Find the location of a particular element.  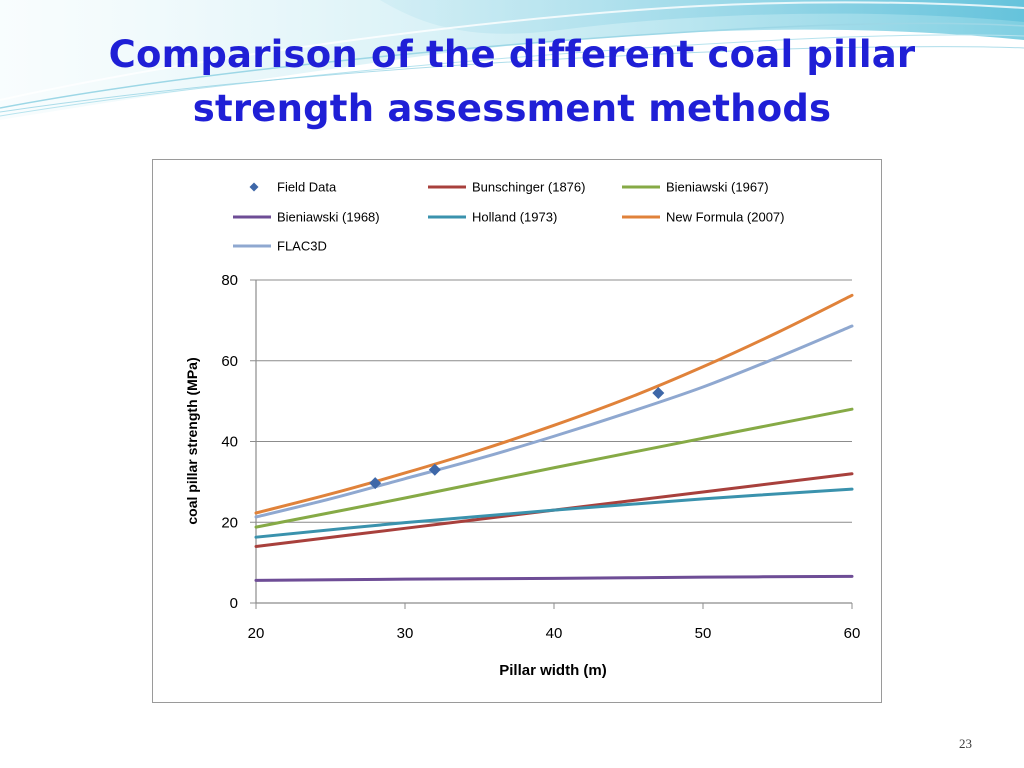

legend-swatch-field-data is located at coordinates (254, 187).